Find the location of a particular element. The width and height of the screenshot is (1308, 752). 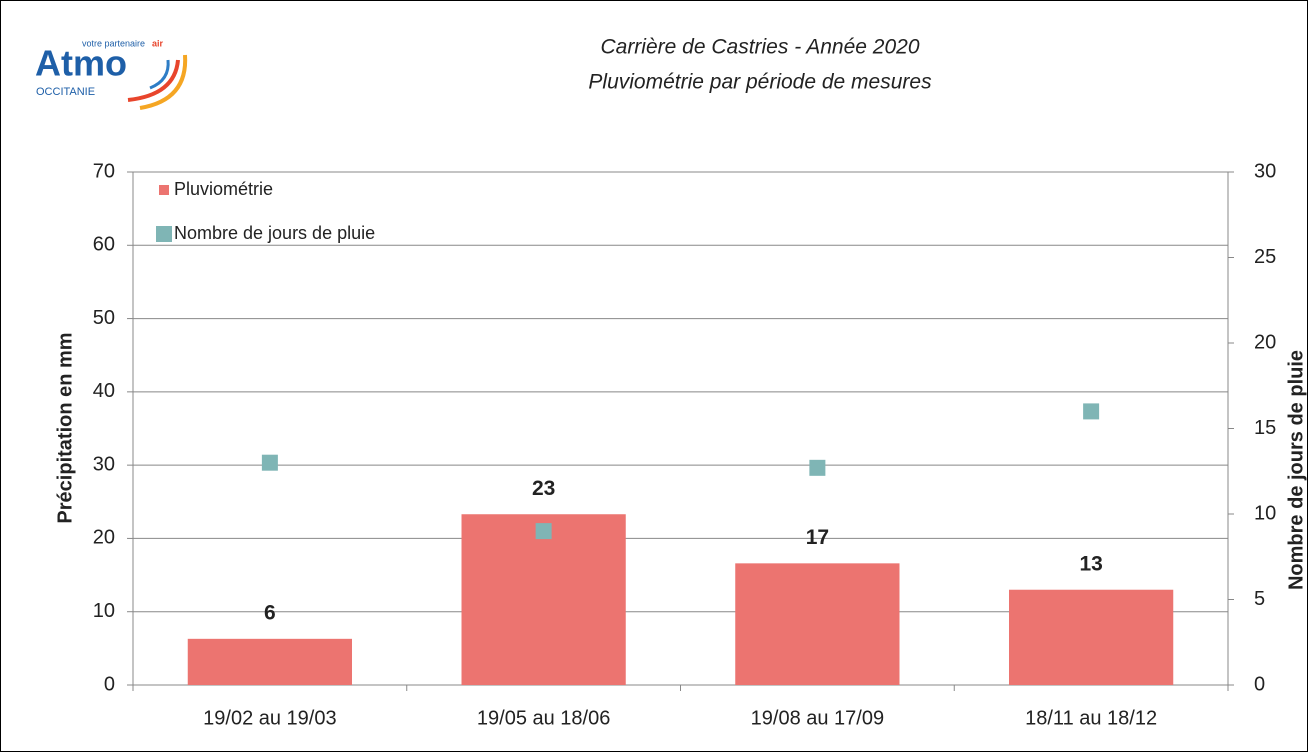

data-label: 13 is located at coordinates (1090, 563).